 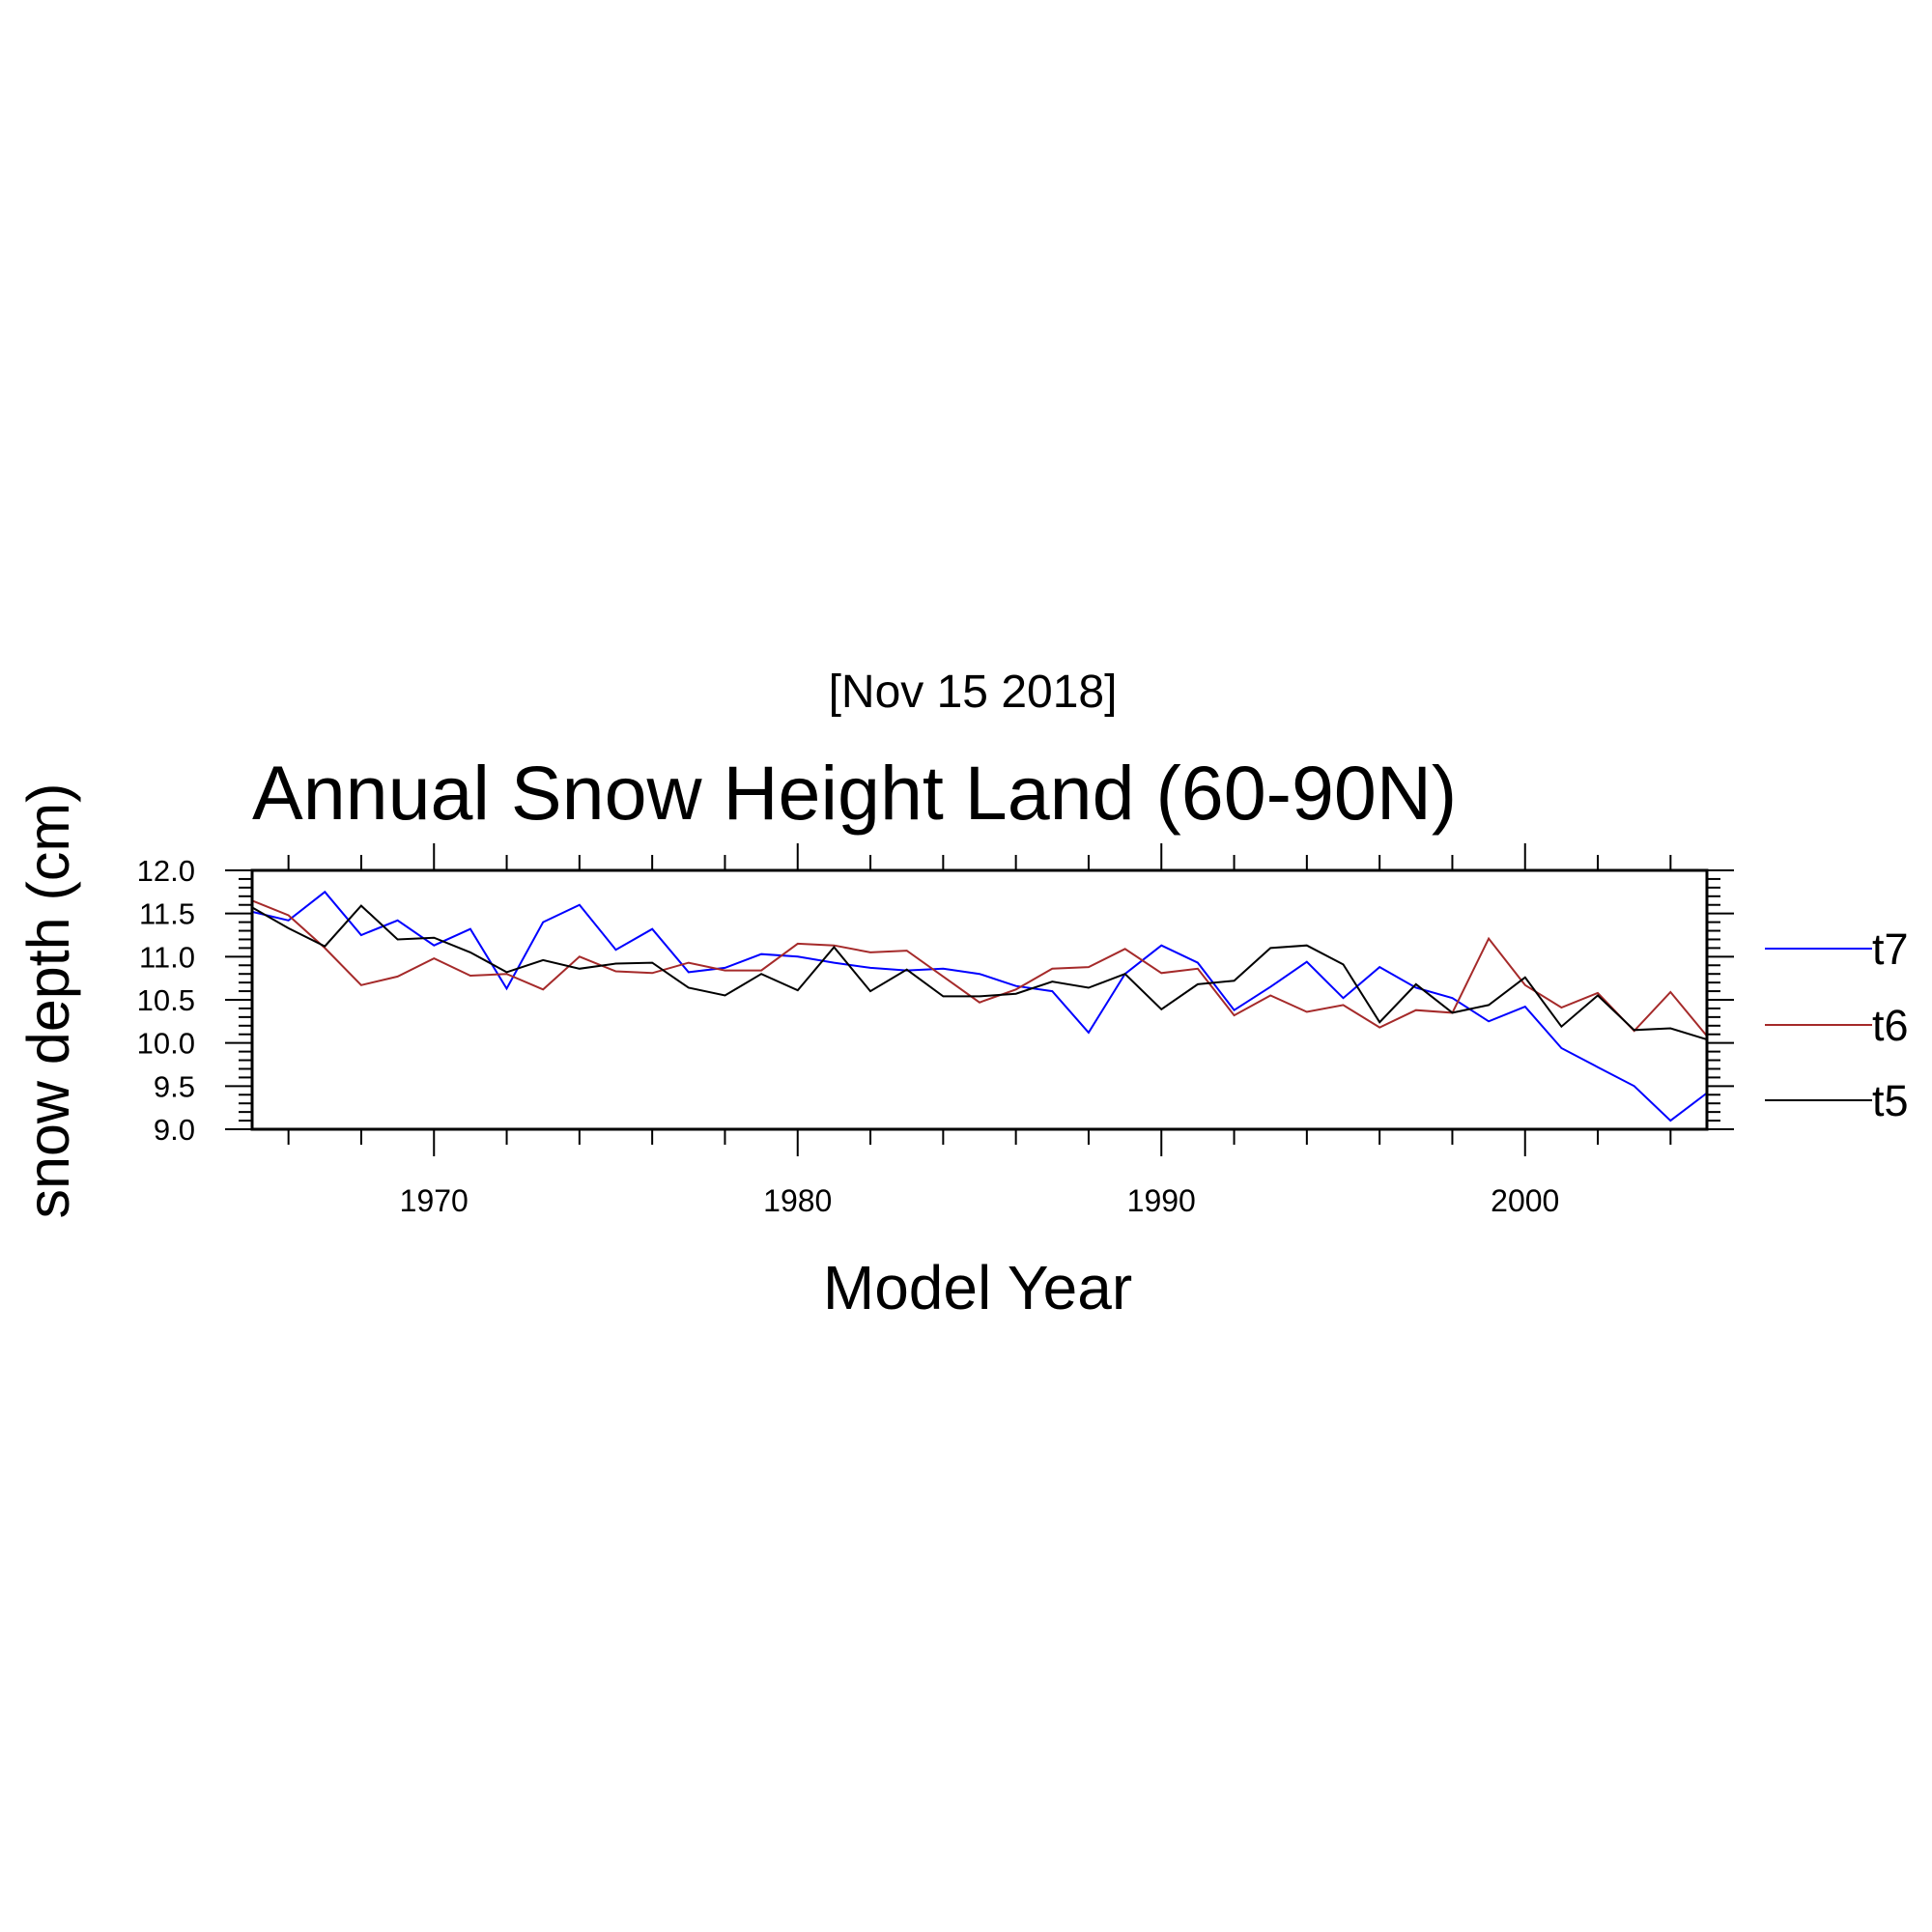 I want to click on axis-ticks, so click(x=979, y=999).